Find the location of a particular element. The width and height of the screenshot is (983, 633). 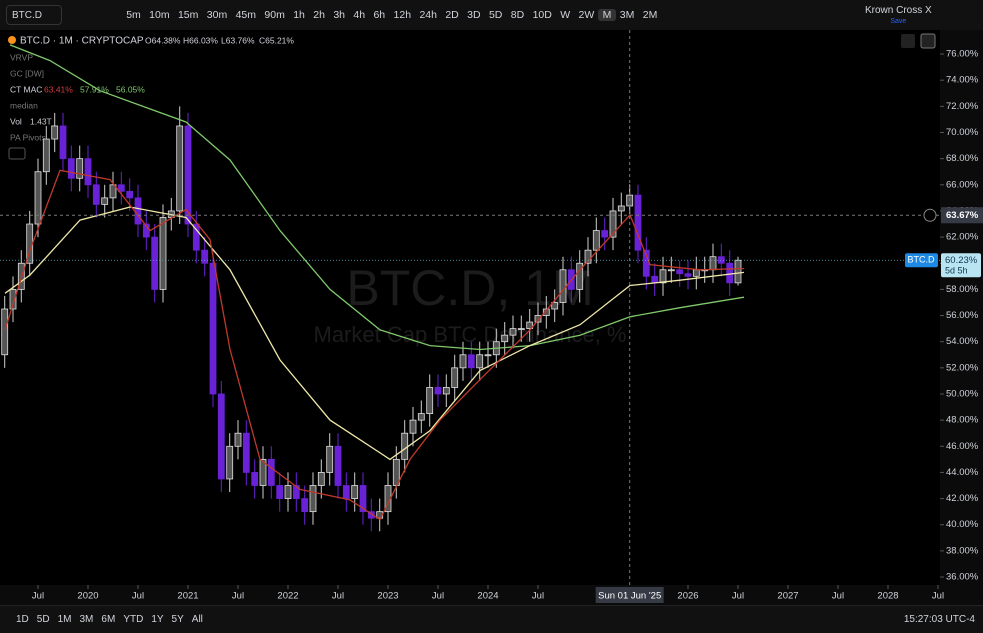

interval-button: 30m is located at coordinates (217, 15).